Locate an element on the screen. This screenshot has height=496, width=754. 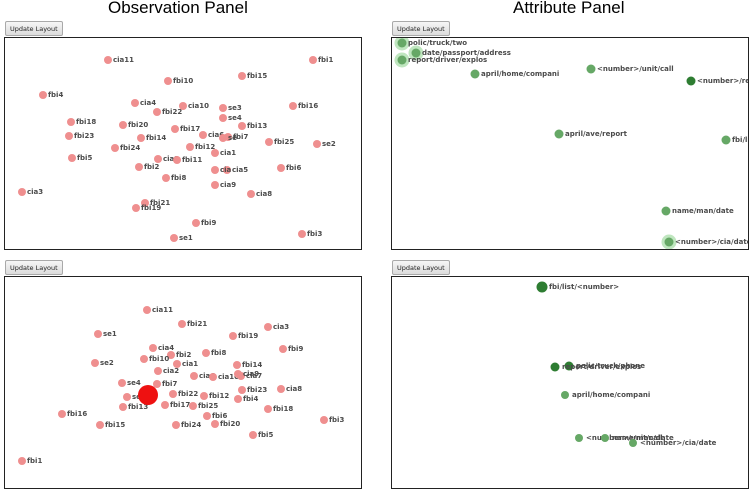
obs-top-cia1-node is located at coordinates (215, 153).